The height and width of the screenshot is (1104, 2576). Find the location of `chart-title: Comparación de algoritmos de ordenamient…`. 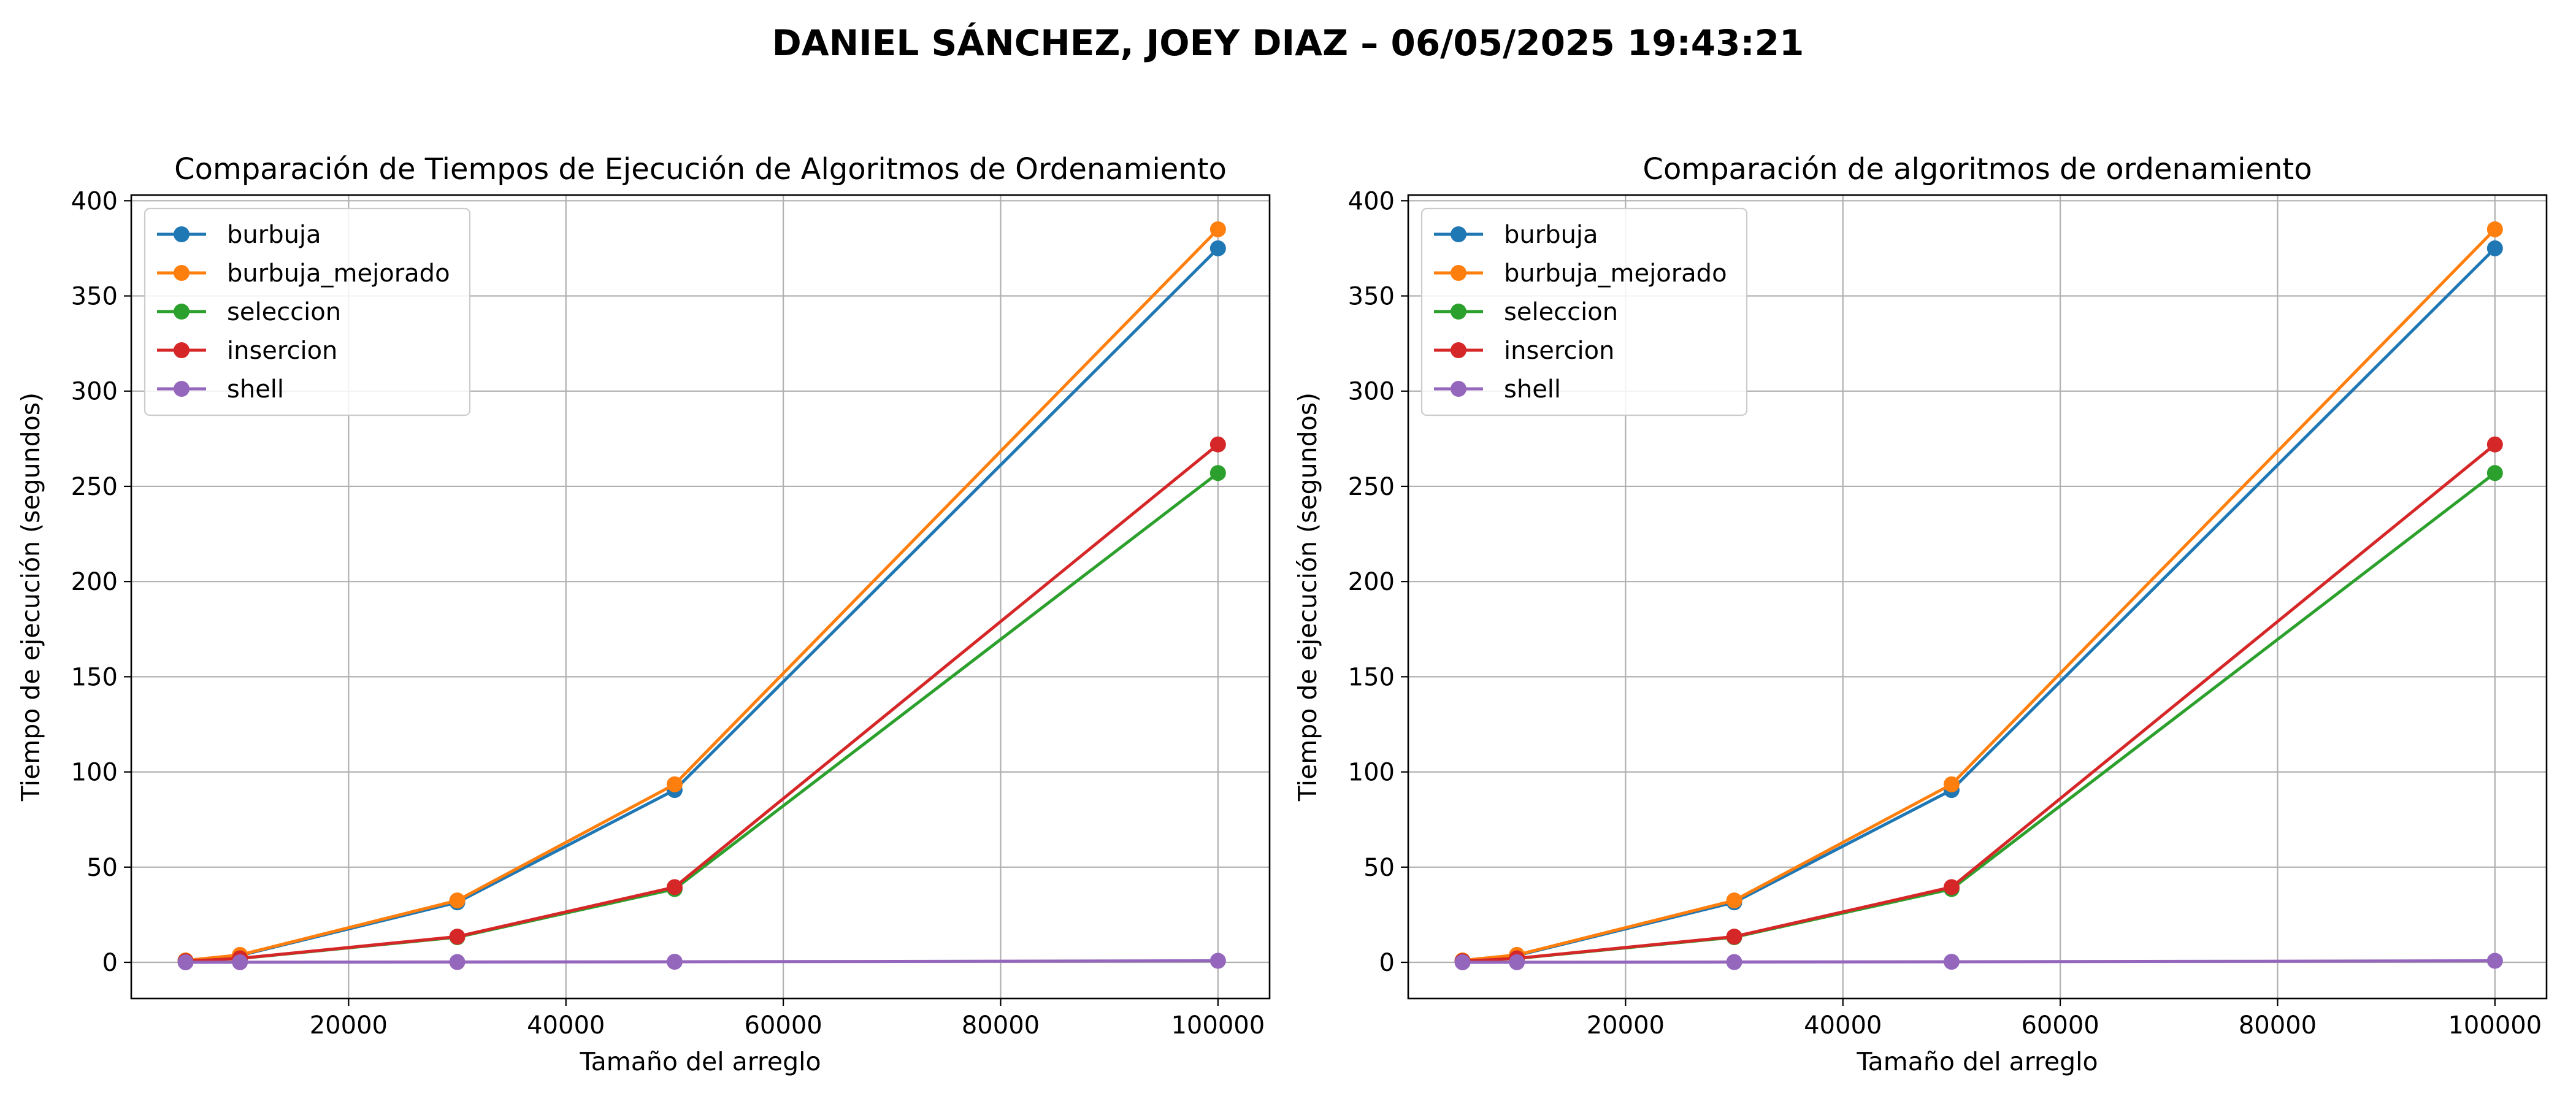

chart-title: Comparación de algoritmos de ordenamient… is located at coordinates (1977, 169).